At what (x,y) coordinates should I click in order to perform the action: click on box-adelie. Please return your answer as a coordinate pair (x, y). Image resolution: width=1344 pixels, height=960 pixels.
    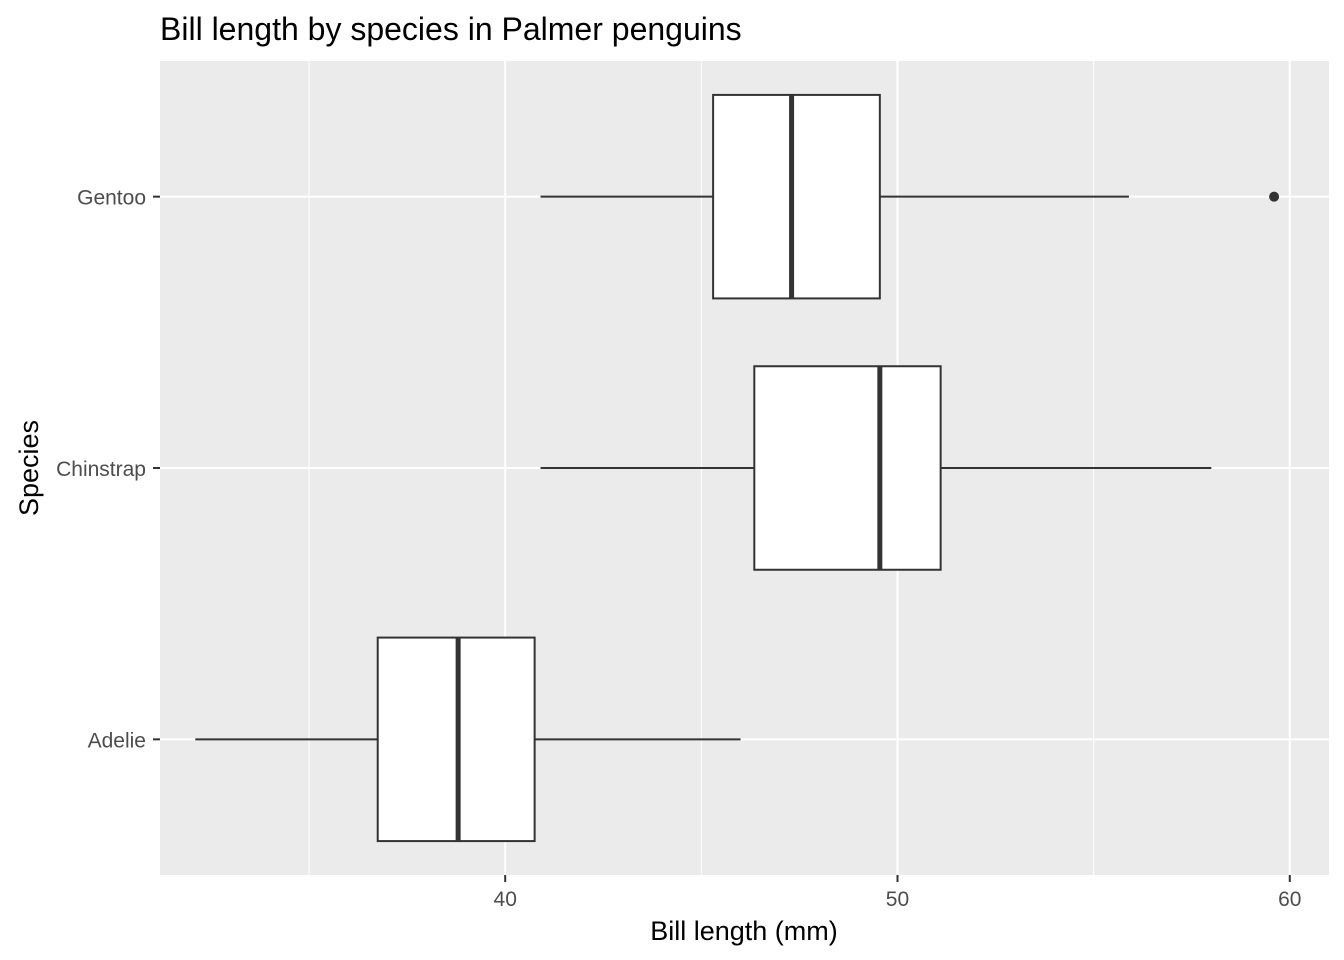
    Looking at the image, I should click on (468, 739).